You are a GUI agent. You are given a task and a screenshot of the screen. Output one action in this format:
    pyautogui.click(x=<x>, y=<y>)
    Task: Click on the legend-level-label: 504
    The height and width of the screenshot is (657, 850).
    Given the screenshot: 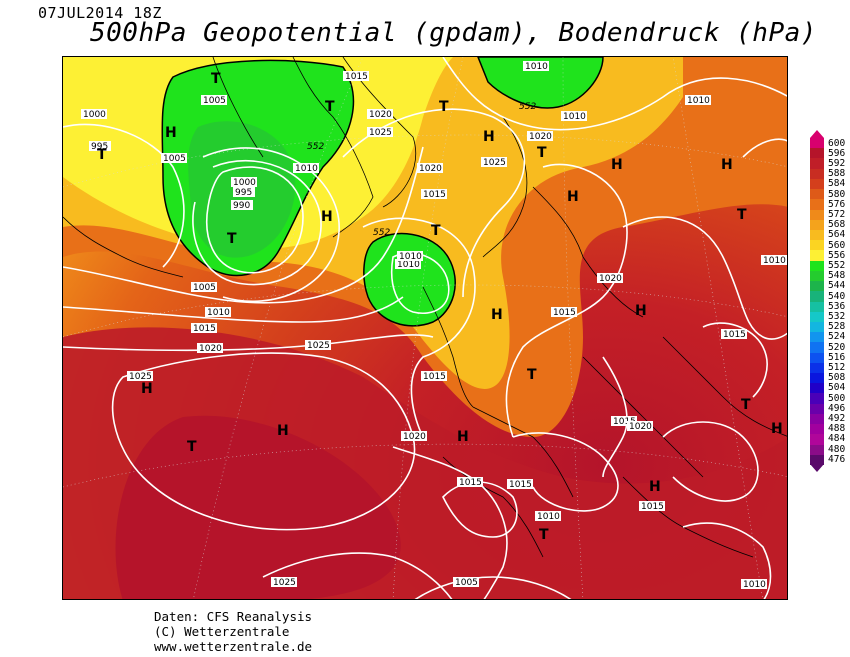 What is the action you would take?
    pyautogui.click(x=837, y=388)
    